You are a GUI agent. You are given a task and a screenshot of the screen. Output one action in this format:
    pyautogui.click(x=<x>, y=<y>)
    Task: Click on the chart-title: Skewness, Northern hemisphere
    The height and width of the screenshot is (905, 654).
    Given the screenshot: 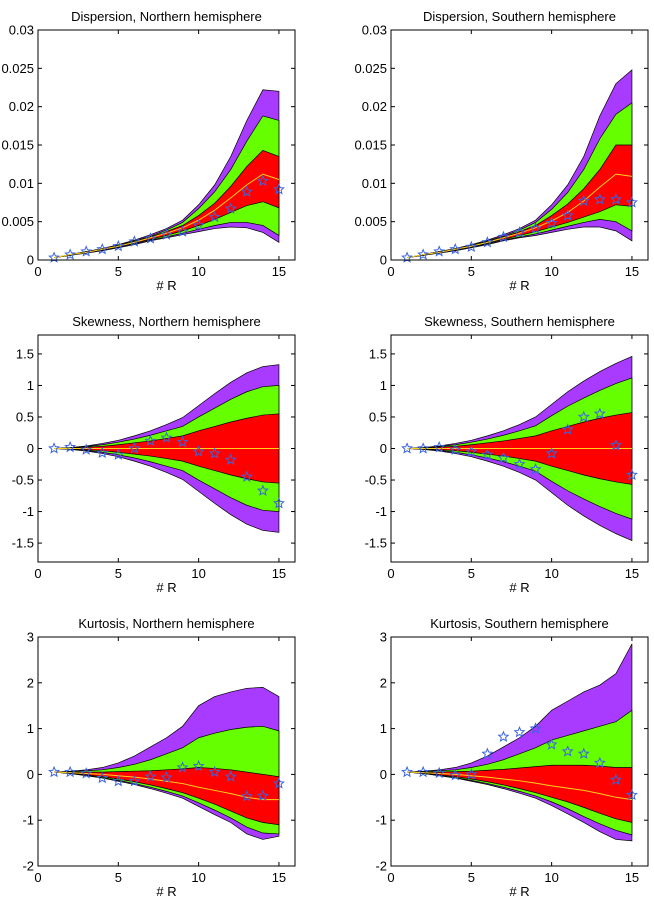 What is the action you would take?
    pyautogui.click(x=166, y=321)
    